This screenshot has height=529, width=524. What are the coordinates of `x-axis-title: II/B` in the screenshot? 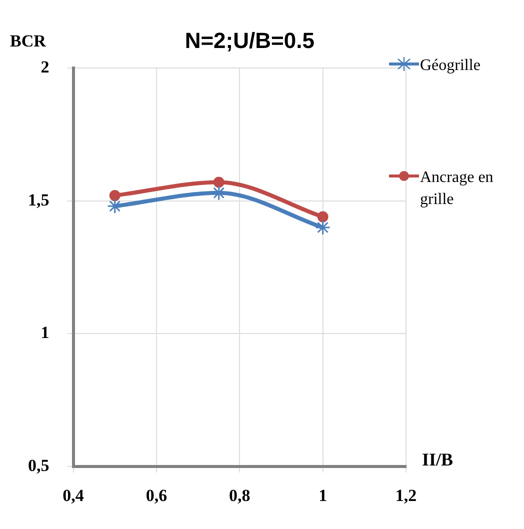 It's located at (438, 459).